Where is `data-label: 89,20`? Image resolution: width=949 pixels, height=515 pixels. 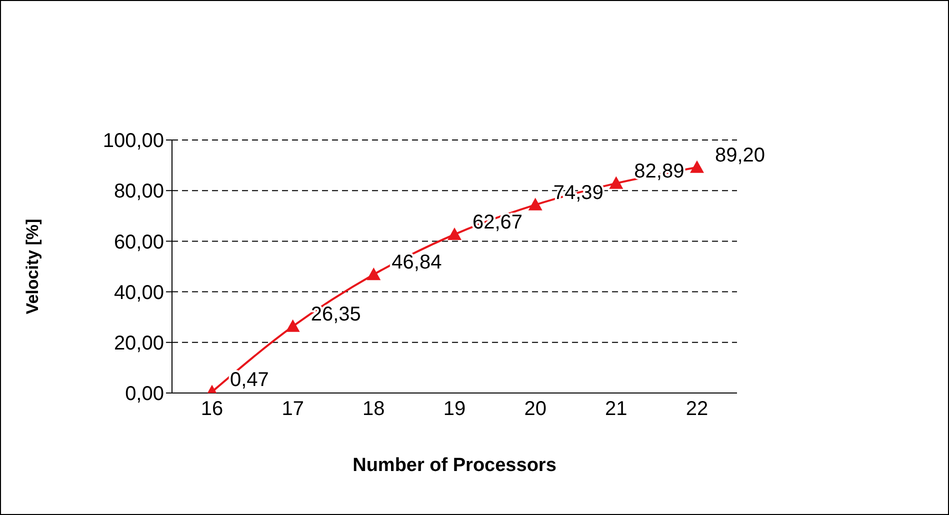 data-label: 89,20 is located at coordinates (740, 155).